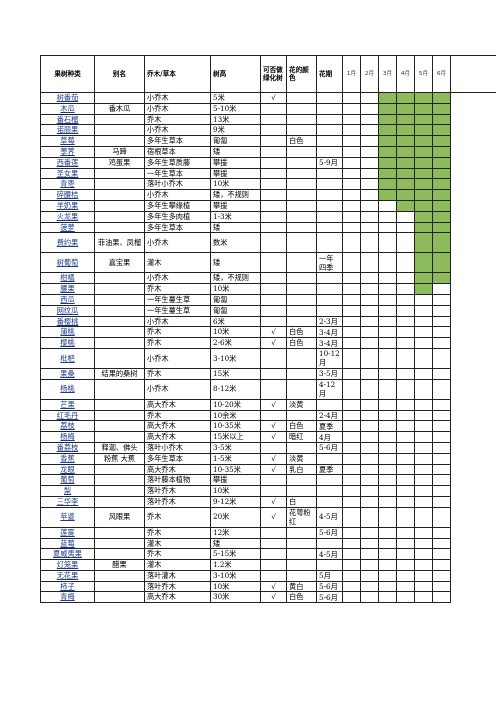 The height and width of the screenshot is (702, 496). I want to click on fruit-name-cell: 树葡萄, so click(67, 263).